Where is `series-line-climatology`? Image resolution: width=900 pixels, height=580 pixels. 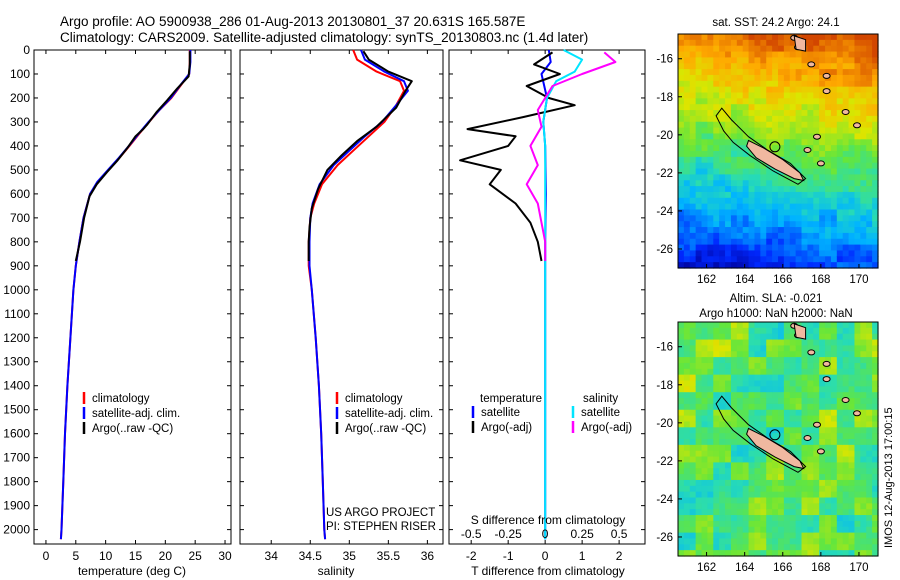
series-line-climatology is located at coordinates (125, 295).